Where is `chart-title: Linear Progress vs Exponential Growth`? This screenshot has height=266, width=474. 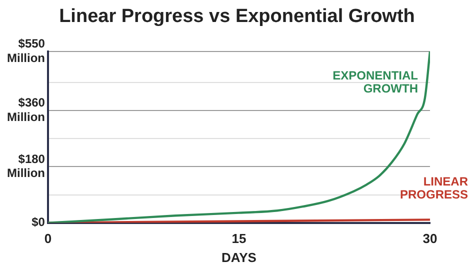 chart-title: Linear Progress vs Exponential Growth is located at coordinates (237, 17).